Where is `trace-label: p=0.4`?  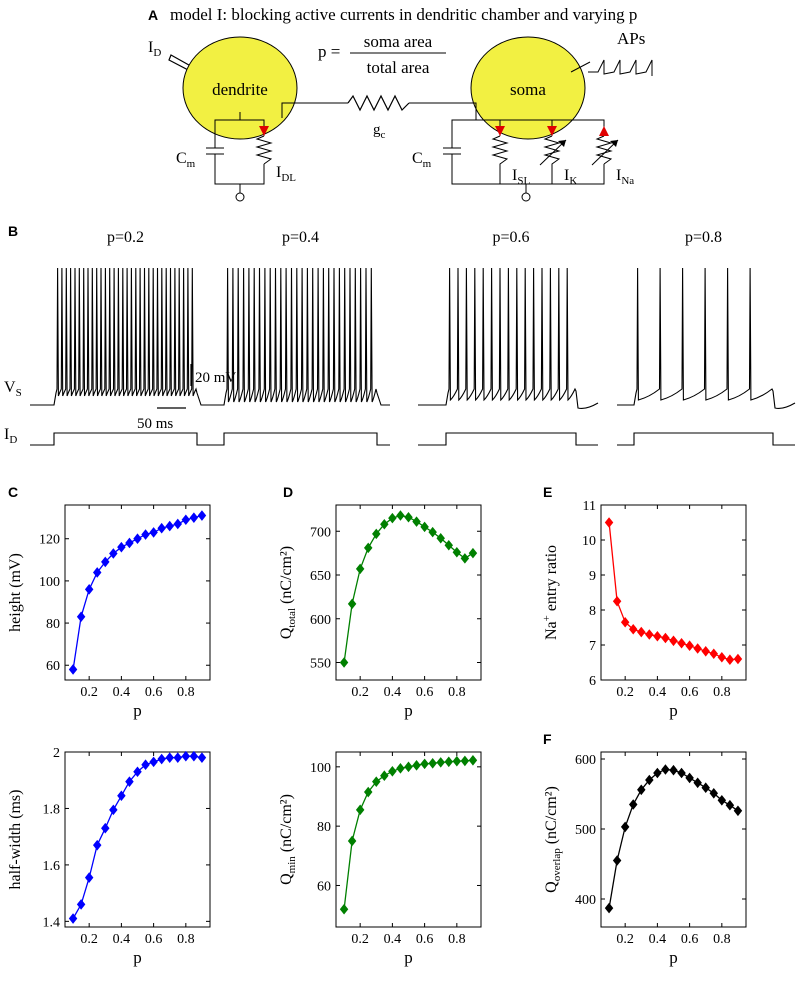 trace-label: p=0.4 is located at coordinates (300, 237).